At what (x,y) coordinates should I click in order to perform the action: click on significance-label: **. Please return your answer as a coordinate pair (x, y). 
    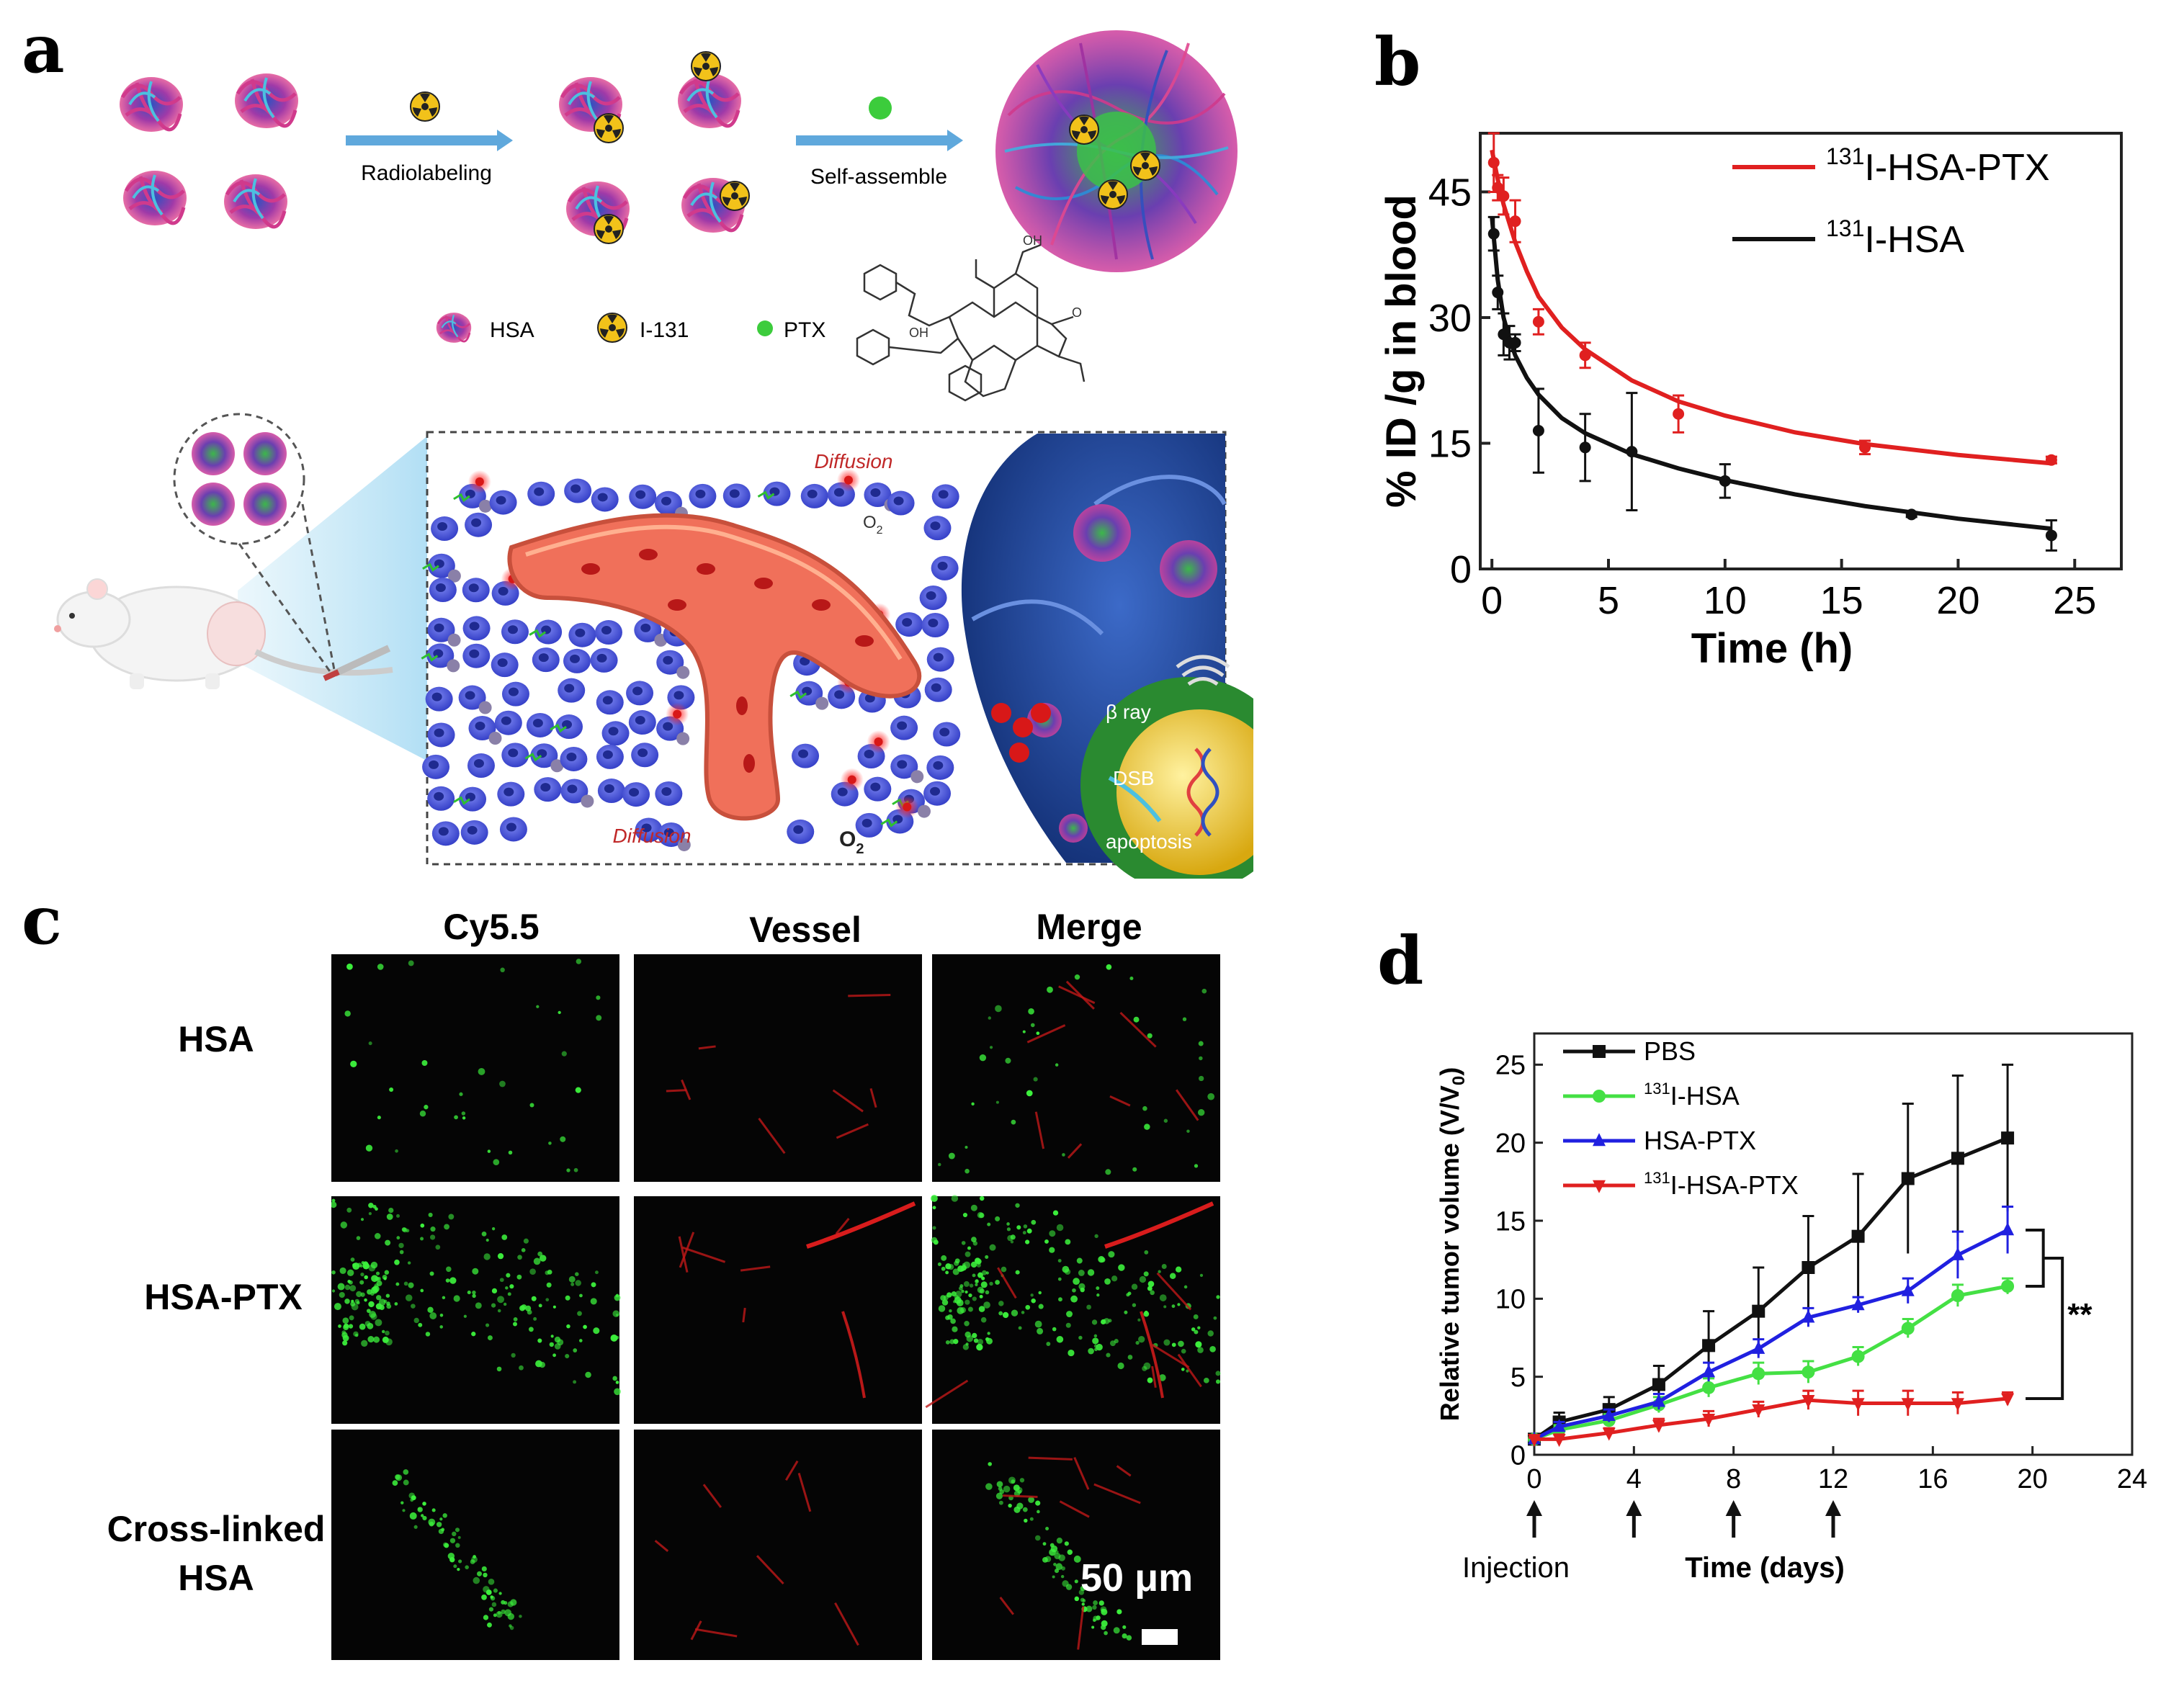
    Looking at the image, I should click on (2080, 1315).